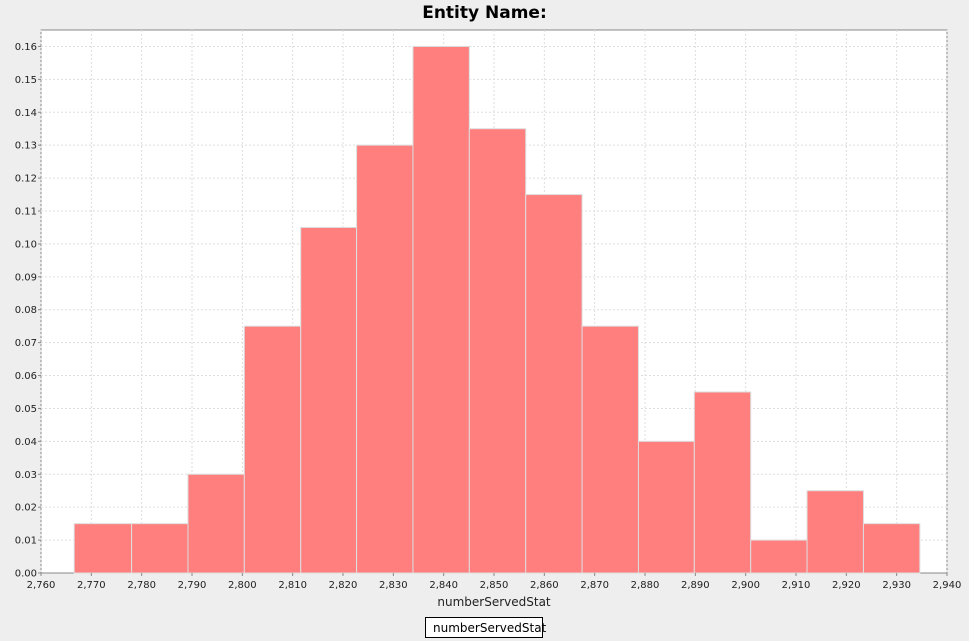  Describe the element at coordinates (26, 376) in the screenshot. I see `y-tick-label: 0.06` at that location.